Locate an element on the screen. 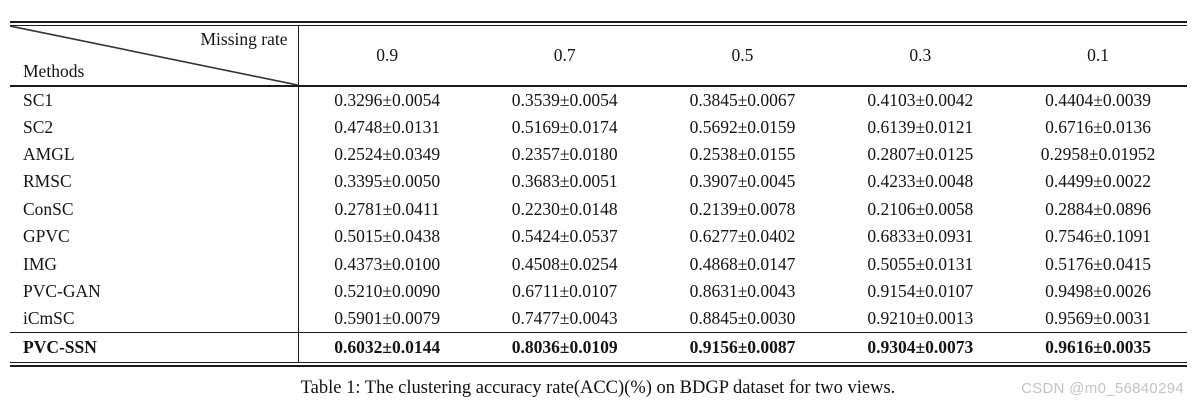 The width and height of the screenshot is (1196, 420). acc-value: 0.4868±0.0147 is located at coordinates (742, 263).